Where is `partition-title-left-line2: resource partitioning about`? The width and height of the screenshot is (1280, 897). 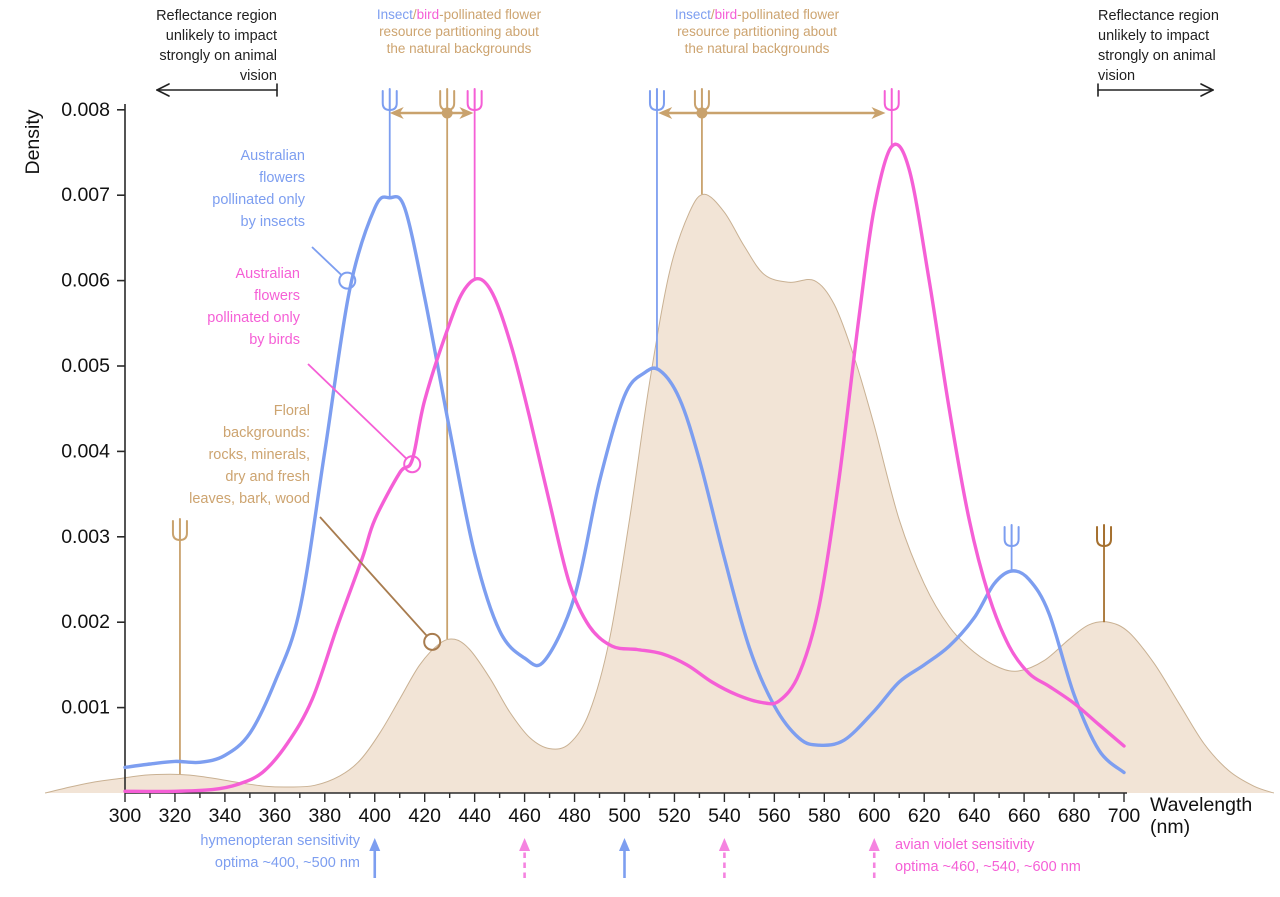 partition-title-left-line2: resource partitioning about is located at coordinates (459, 31).